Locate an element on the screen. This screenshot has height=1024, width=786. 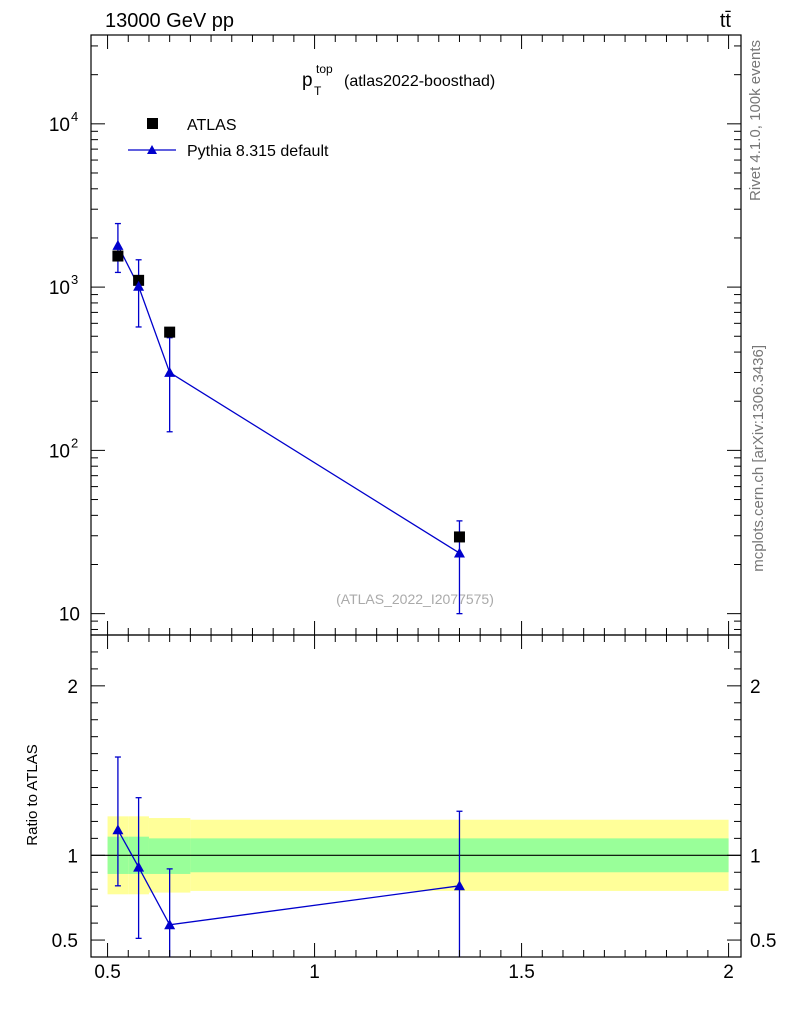
x-tick-label: 1 is located at coordinates (314, 972).